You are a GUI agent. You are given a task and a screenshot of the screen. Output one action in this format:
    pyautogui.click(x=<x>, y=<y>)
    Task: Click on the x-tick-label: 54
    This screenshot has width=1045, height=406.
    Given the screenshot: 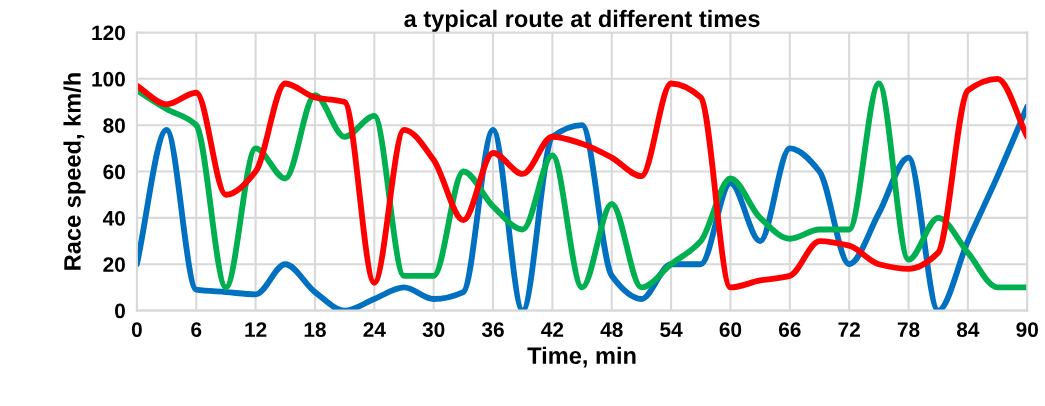 What is the action you would take?
    pyautogui.click(x=671, y=329)
    